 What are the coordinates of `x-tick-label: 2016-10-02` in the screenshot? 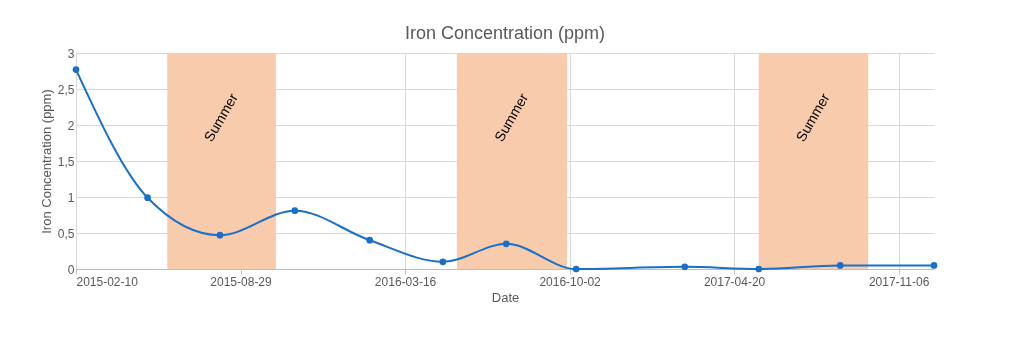 It's located at (570, 281).